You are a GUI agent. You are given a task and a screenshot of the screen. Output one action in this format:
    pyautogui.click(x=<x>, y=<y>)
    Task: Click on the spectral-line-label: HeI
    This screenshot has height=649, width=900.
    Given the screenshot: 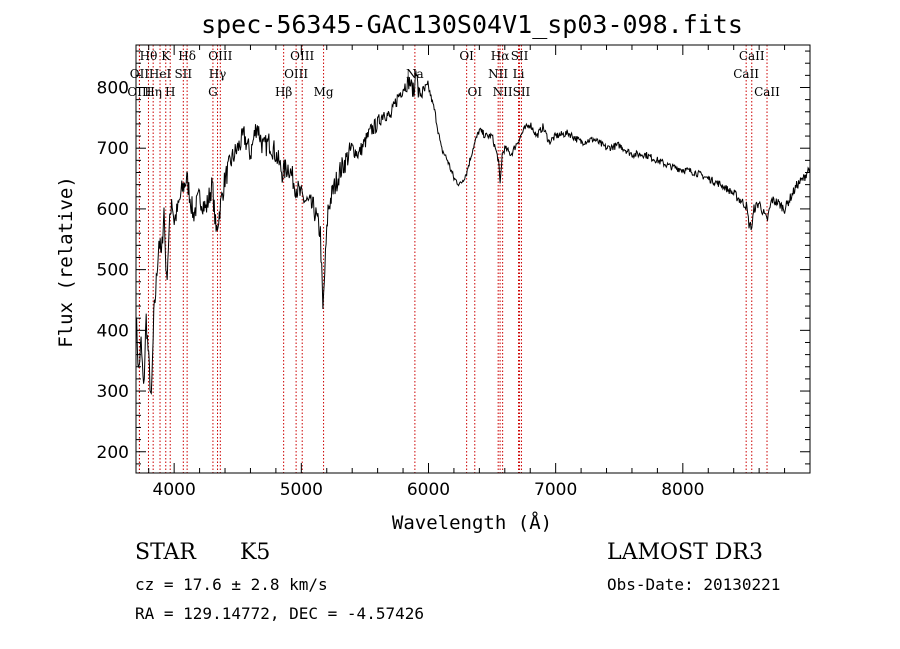 What is the action you would take?
    pyautogui.click(x=160, y=74)
    